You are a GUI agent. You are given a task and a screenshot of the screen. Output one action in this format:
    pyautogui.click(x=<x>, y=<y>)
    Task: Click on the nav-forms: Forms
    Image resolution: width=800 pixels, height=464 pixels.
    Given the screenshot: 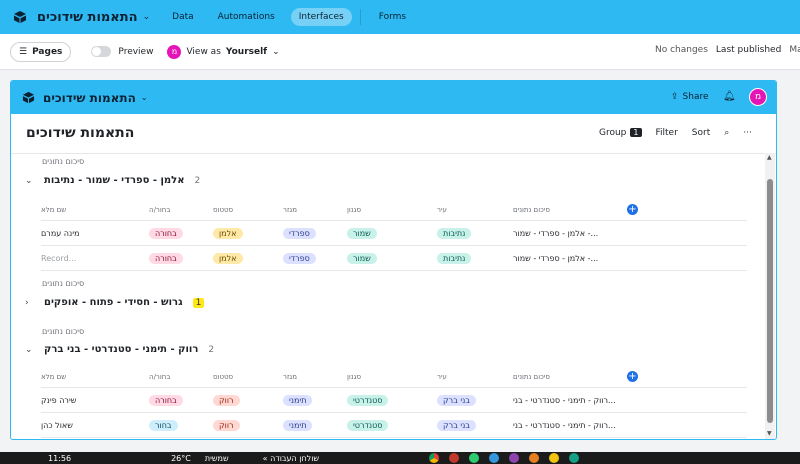 What is the action you would take?
    pyautogui.click(x=392, y=17)
    